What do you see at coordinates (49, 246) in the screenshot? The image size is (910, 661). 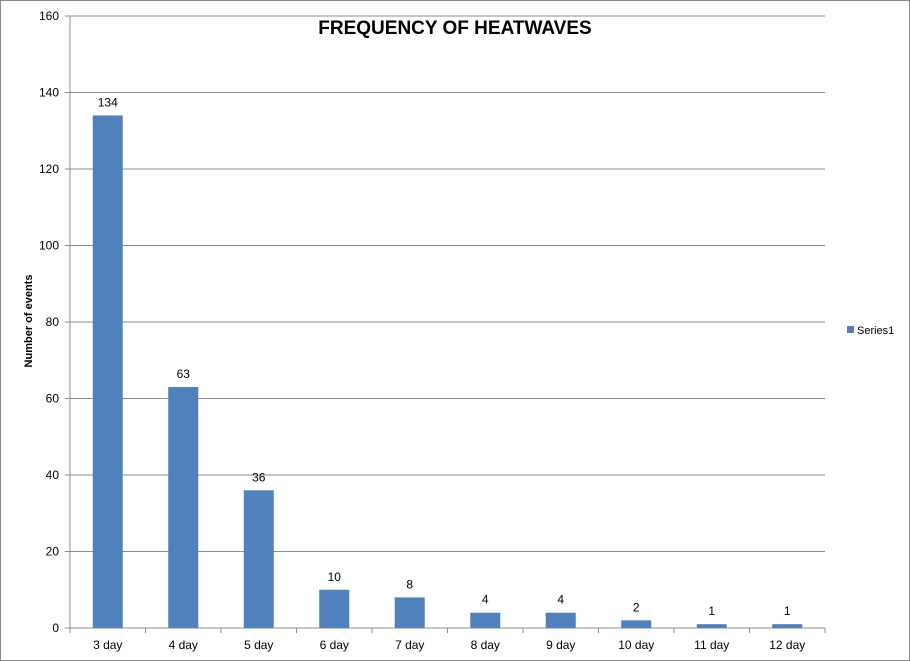 I see `y-tick-label: 100` at bounding box center [49, 246].